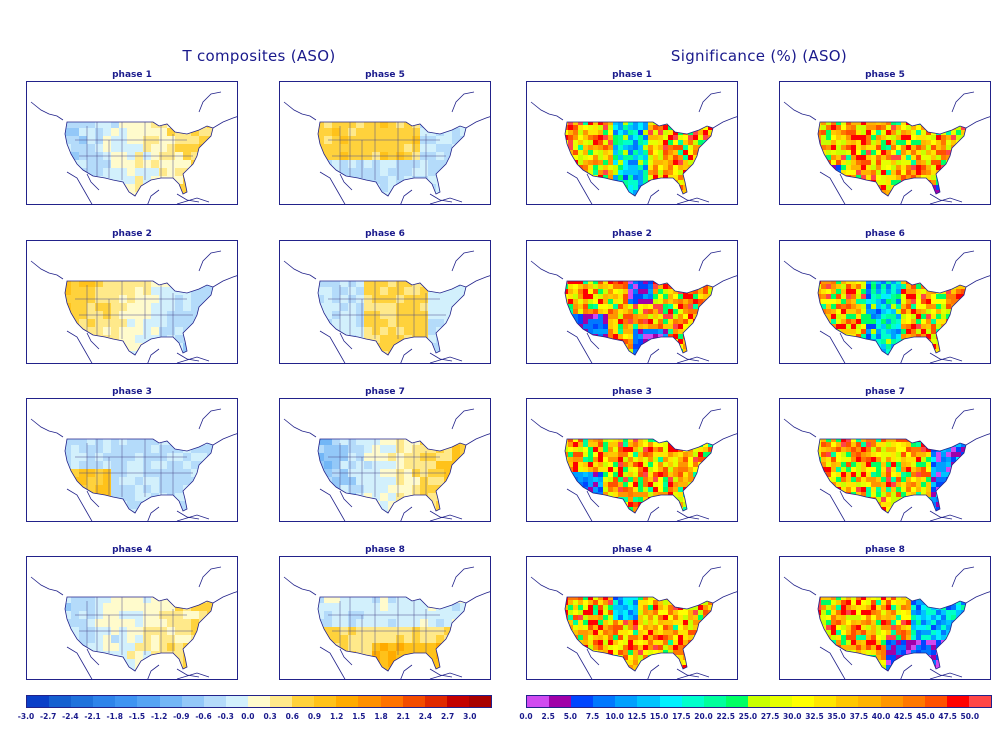 The height and width of the screenshot is (736, 1000). What do you see at coordinates (759, 56) in the screenshot?
I see `group-title-significance: Significance (%) (ASO)` at bounding box center [759, 56].